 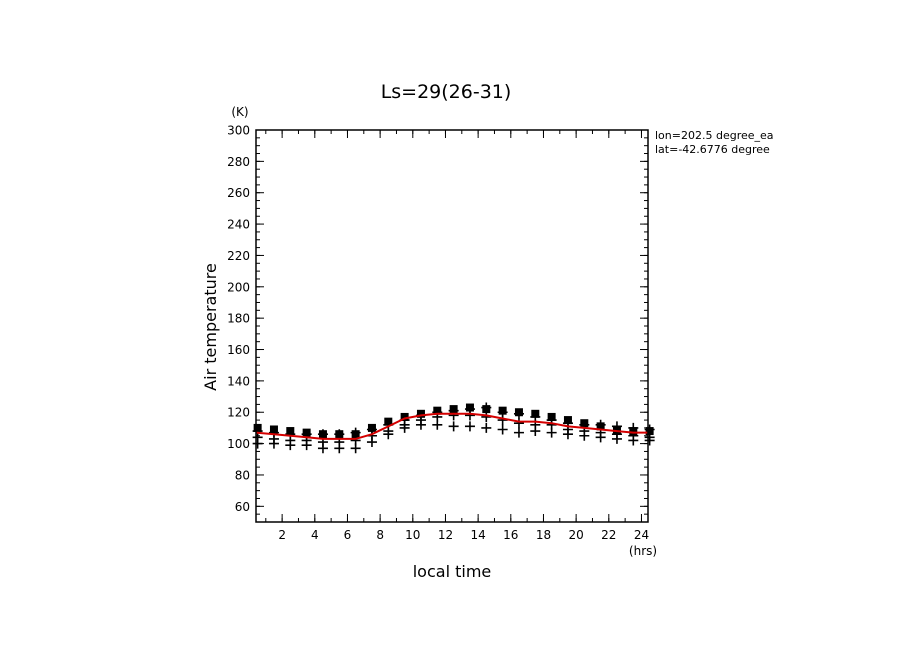 I want to click on annotation-lon: lon=202.5 degree_ea, so click(x=714, y=135).